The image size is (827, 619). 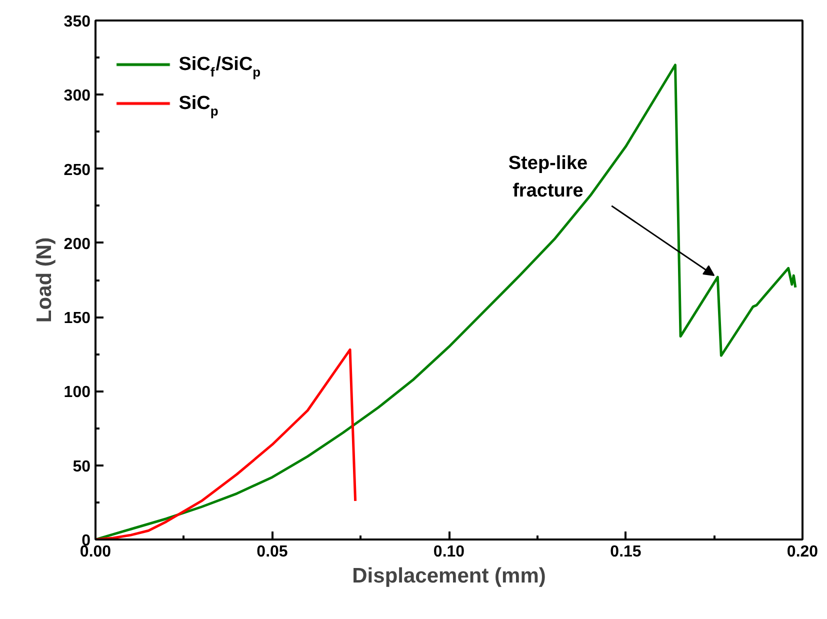 I want to click on annotation: Step-like fracture, so click(x=548, y=177).